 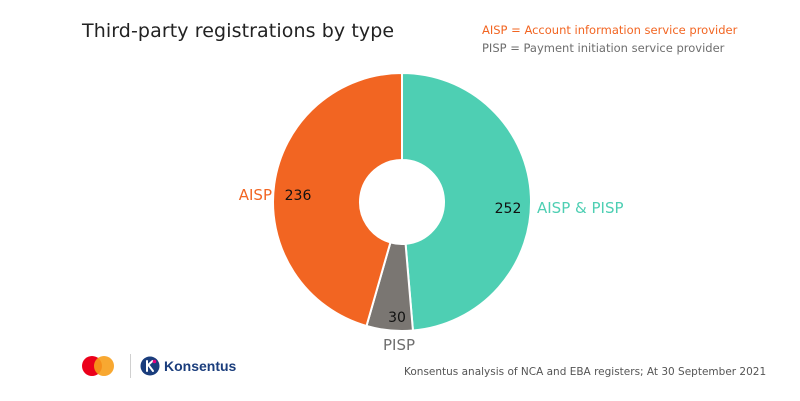 What do you see at coordinates (255, 195) in the screenshot?
I see `category-label-aisp: AISP` at bounding box center [255, 195].